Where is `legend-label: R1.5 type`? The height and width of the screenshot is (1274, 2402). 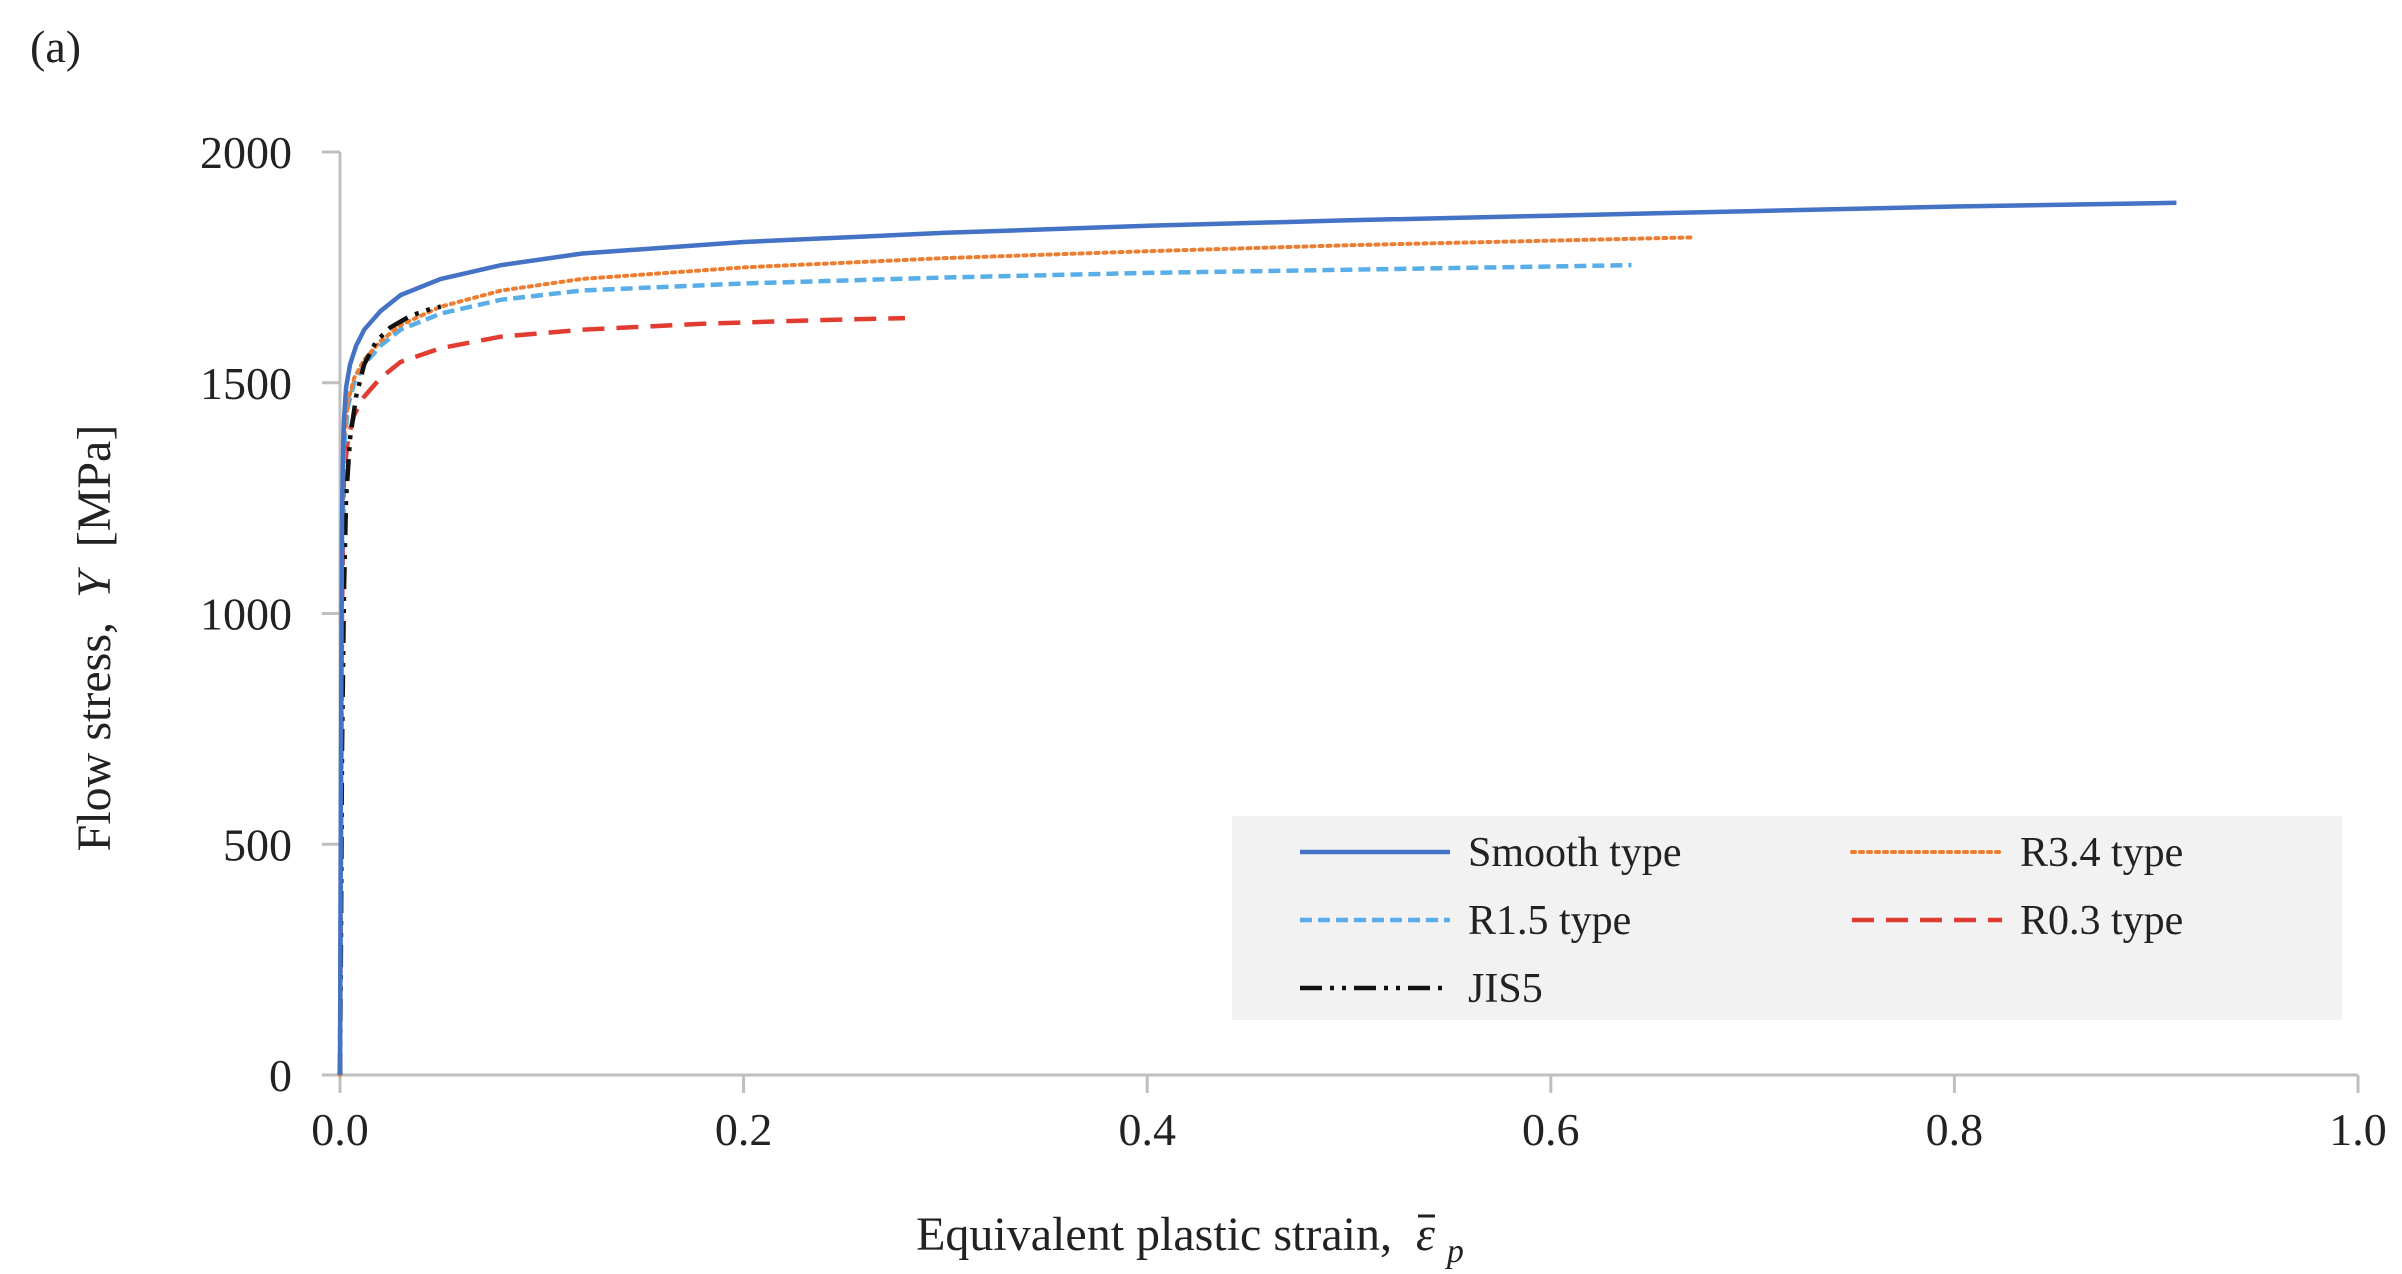
legend-label: R1.5 type is located at coordinates (1549, 921).